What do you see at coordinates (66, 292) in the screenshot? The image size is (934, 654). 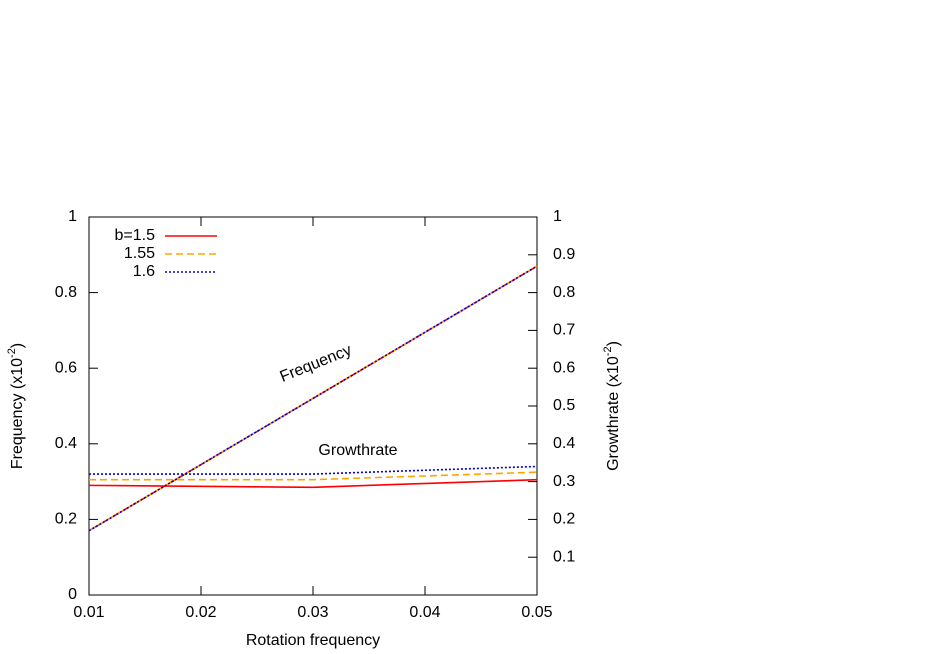 I see `y-tick-label: 0.8` at bounding box center [66, 292].